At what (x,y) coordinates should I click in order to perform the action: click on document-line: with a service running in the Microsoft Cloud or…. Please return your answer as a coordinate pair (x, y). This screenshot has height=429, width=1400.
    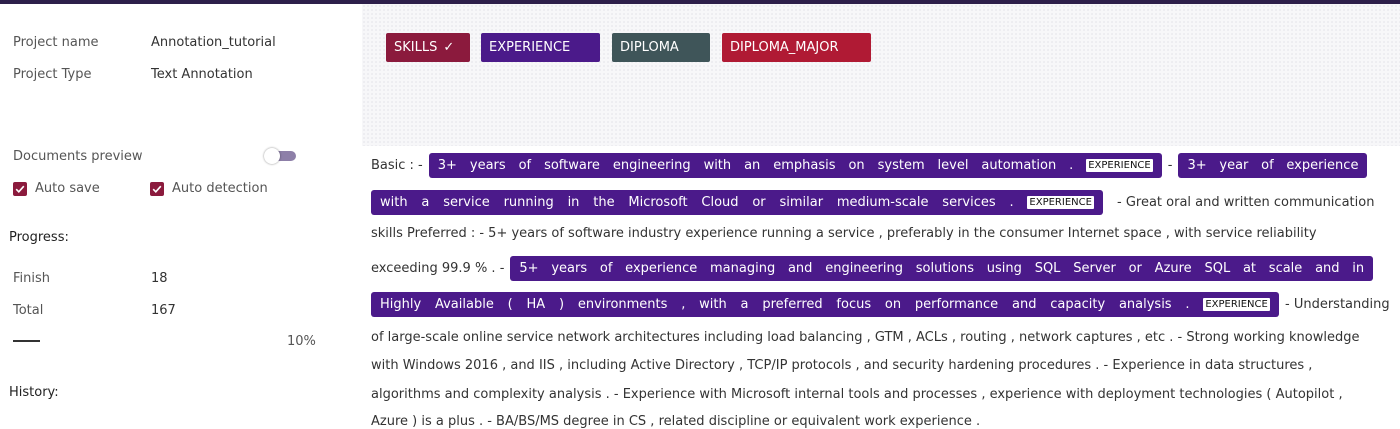
    Looking at the image, I should click on (881, 202).